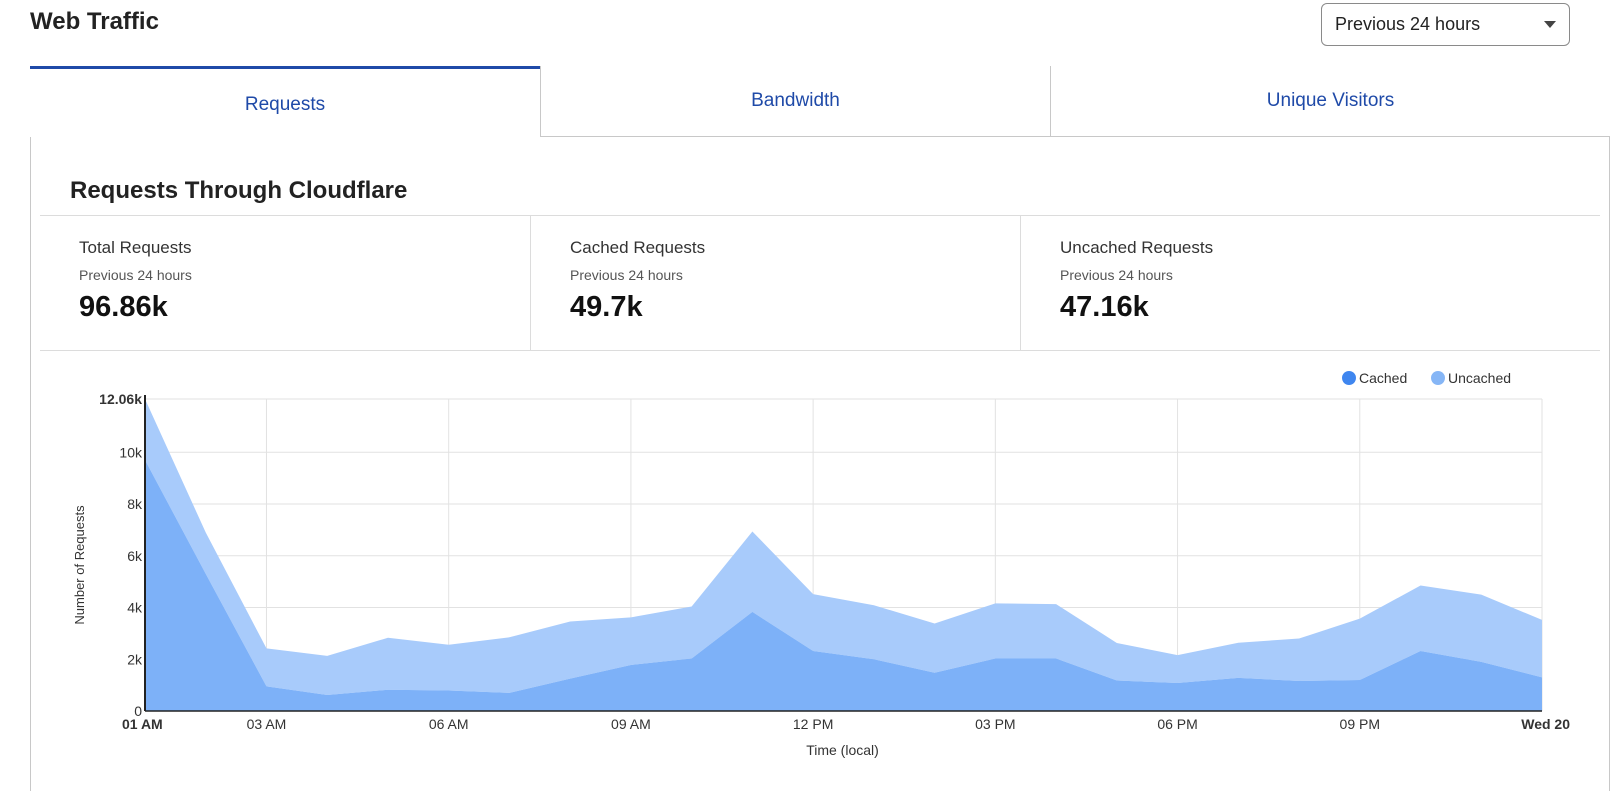  I want to click on stat-label: Cached Requests, so click(638, 247).